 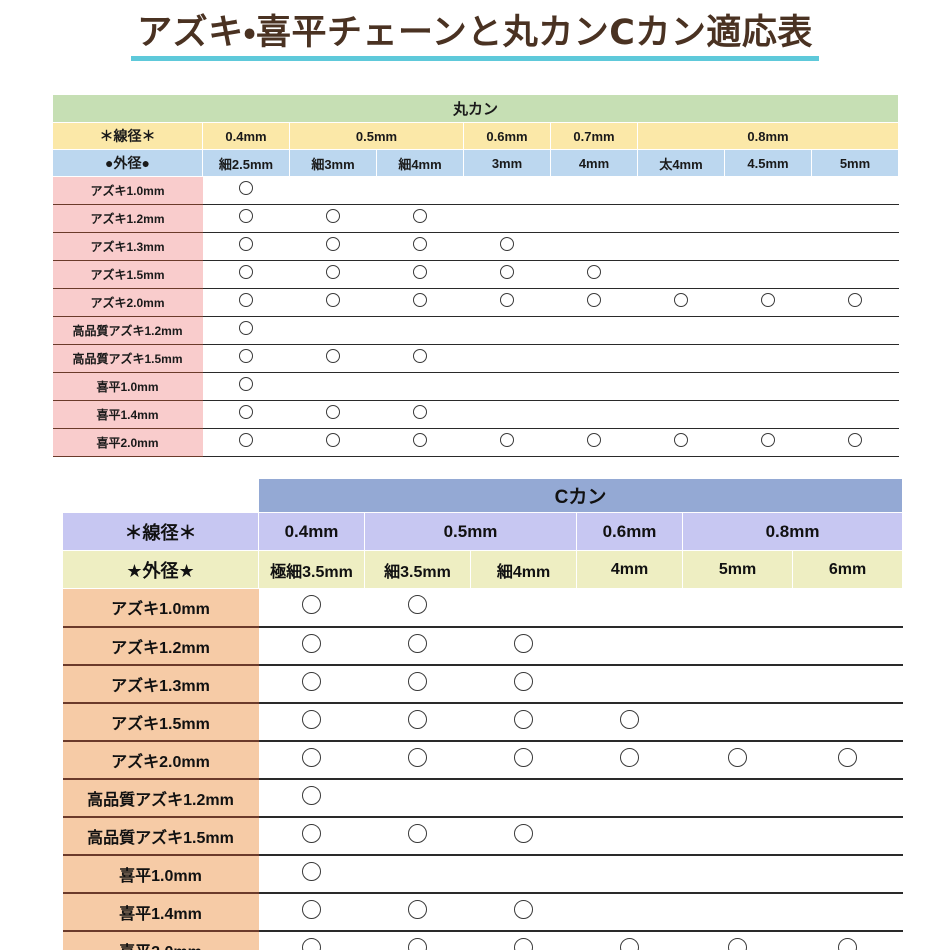 What do you see at coordinates (127, 302) in the screenshot?
I see `marukan-row-label: アズキ2.0mm` at bounding box center [127, 302].